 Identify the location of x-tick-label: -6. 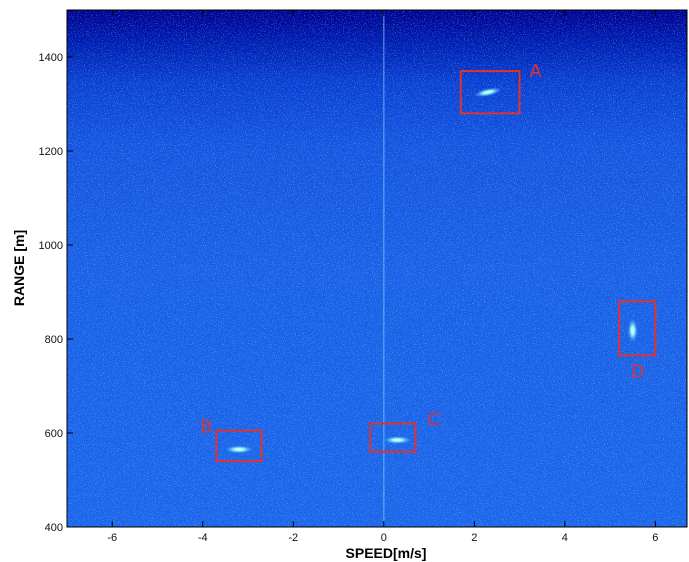
(112, 538).